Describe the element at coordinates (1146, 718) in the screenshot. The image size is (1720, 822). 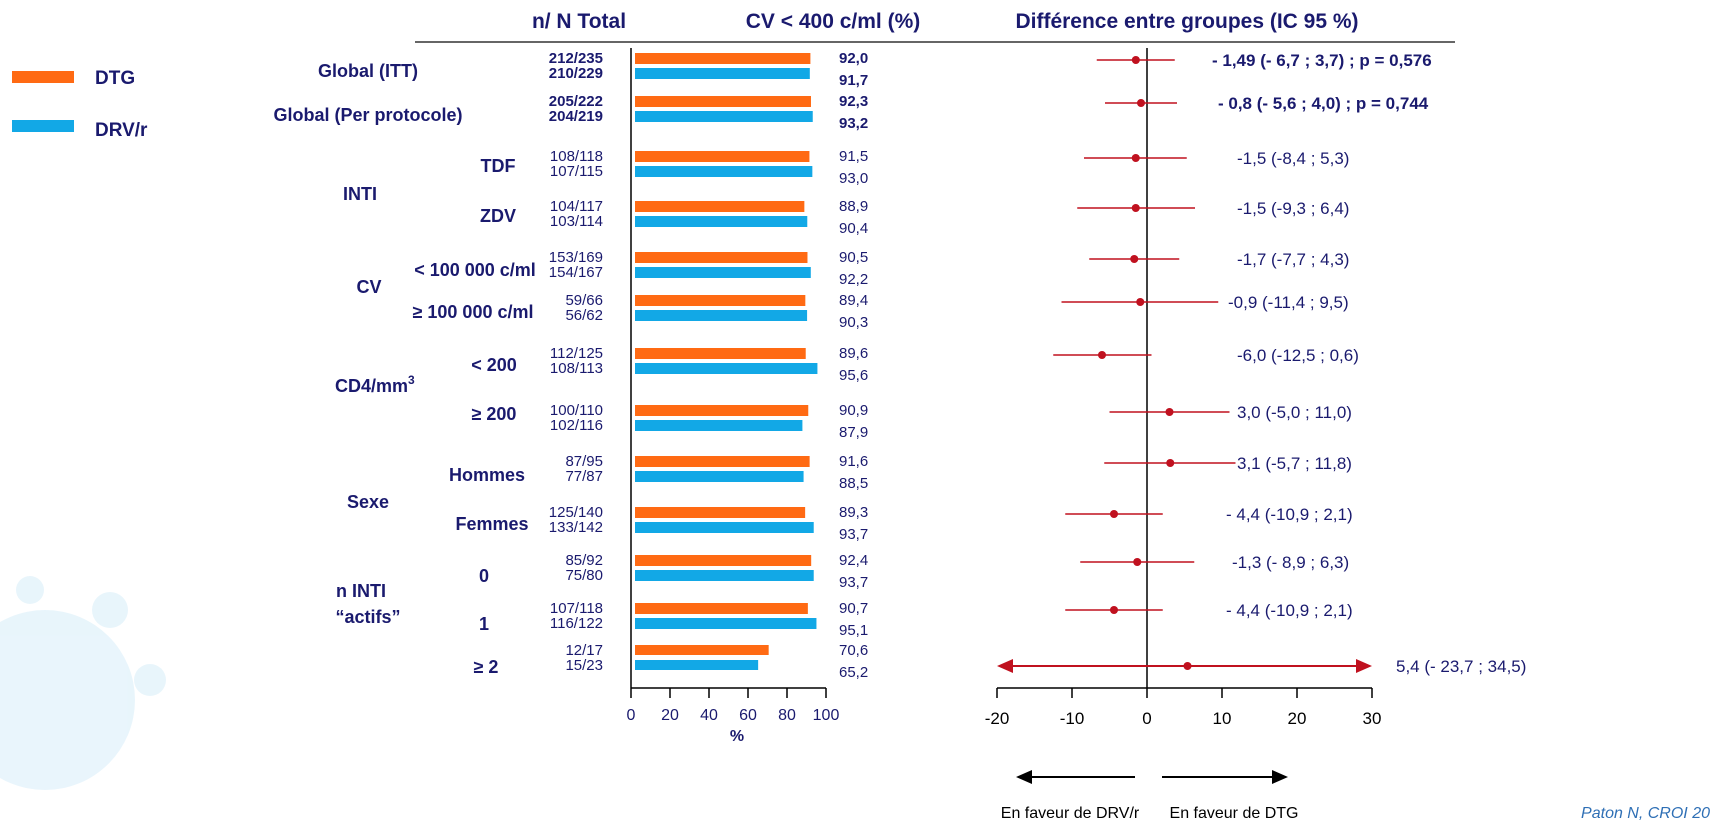
I see `forest-x-tick-label: 0` at that location.